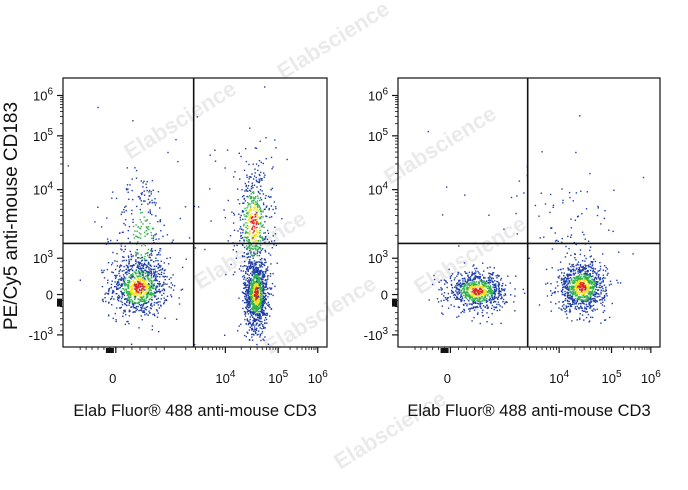 This screenshot has height=490, width=688. What do you see at coordinates (332, 42) in the screenshot?
I see `watermark-text: Elabscience` at bounding box center [332, 42].